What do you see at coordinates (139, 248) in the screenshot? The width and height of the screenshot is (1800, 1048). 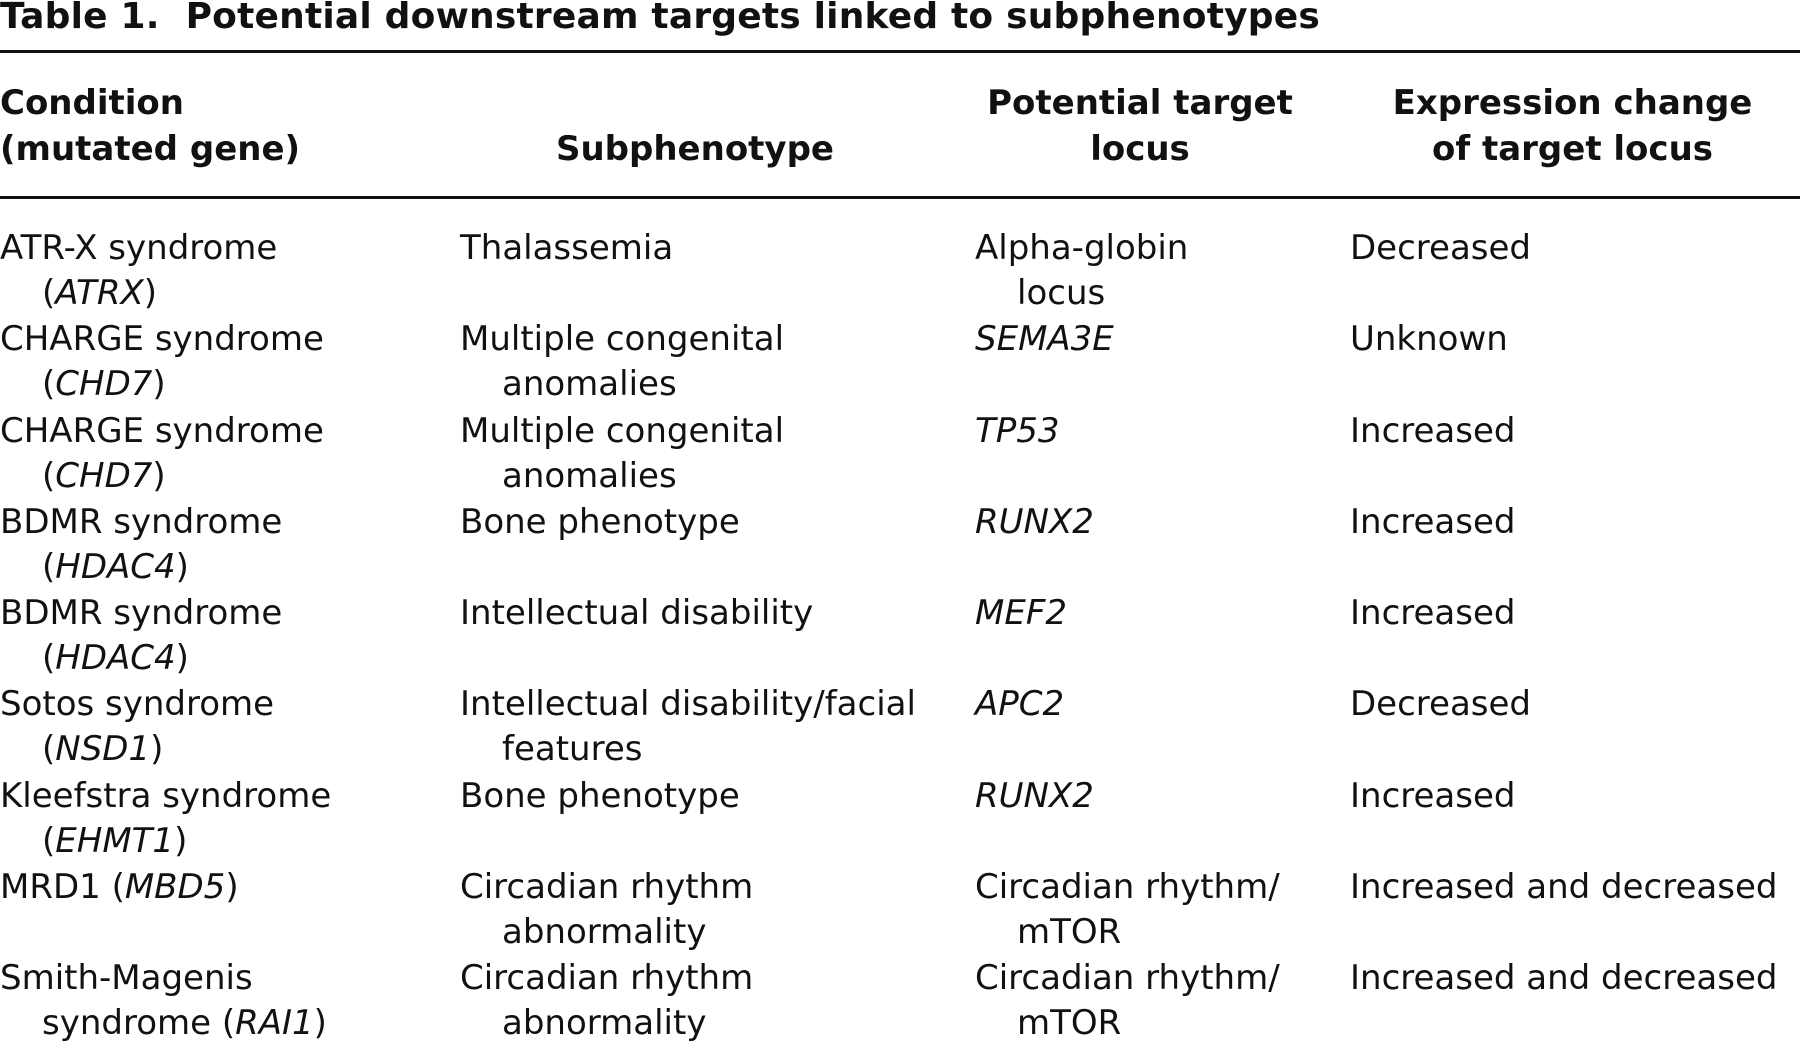 I see `condition-name: ATR-X syndrome` at bounding box center [139, 248].